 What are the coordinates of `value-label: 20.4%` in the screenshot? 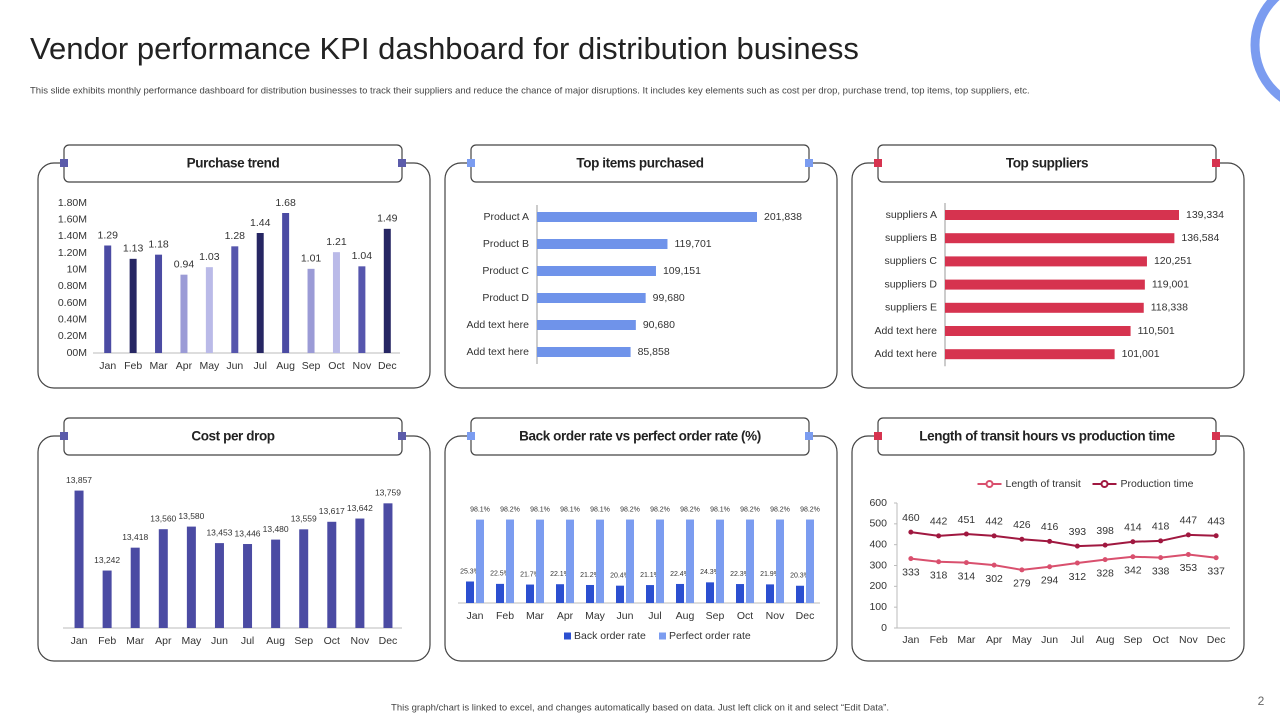 It's located at (620, 576).